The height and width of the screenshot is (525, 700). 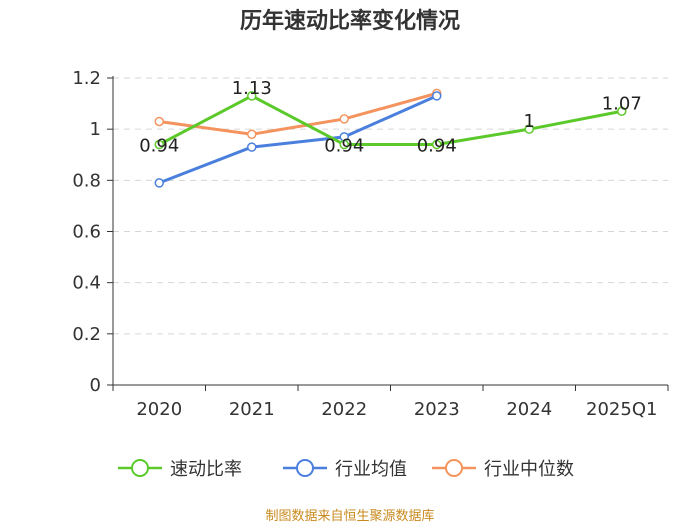 What do you see at coordinates (437, 409) in the screenshot?
I see `x-tick-label: 2023` at bounding box center [437, 409].